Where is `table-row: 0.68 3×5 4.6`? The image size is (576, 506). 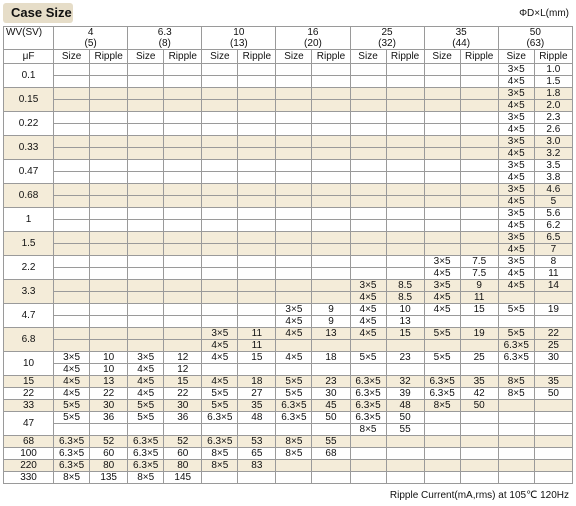 table-row: 0.68 3×5 4.6 is located at coordinates (288, 195).